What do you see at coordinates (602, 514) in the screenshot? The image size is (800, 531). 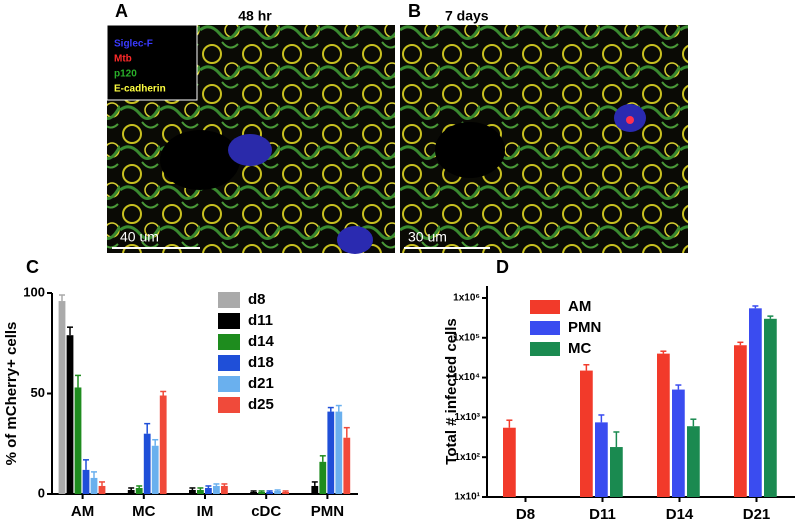 I see `x-tick-label: D11` at bounding box center [602, 514].